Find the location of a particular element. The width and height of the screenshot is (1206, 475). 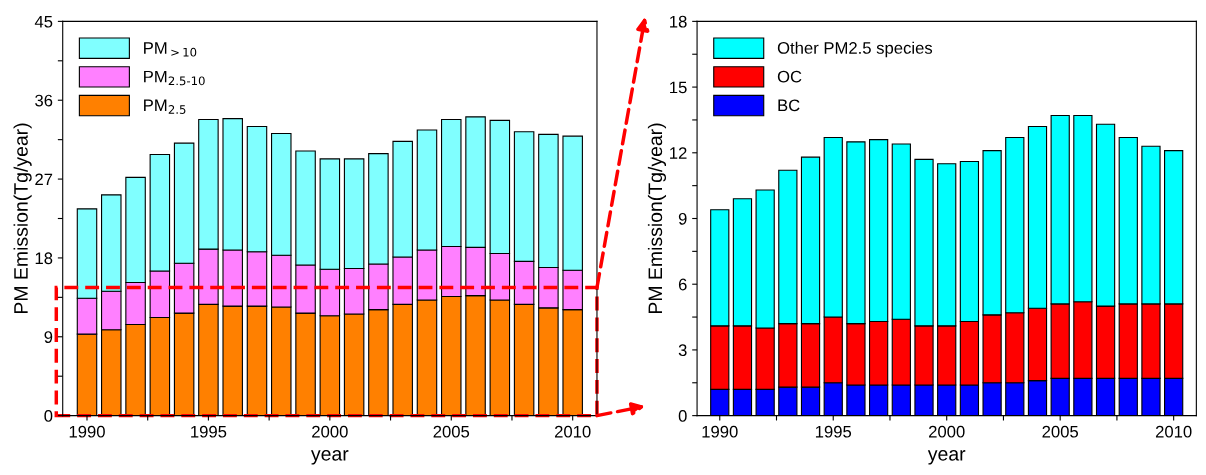

y-tick-label: 15 is located at coordinates (678, 87).